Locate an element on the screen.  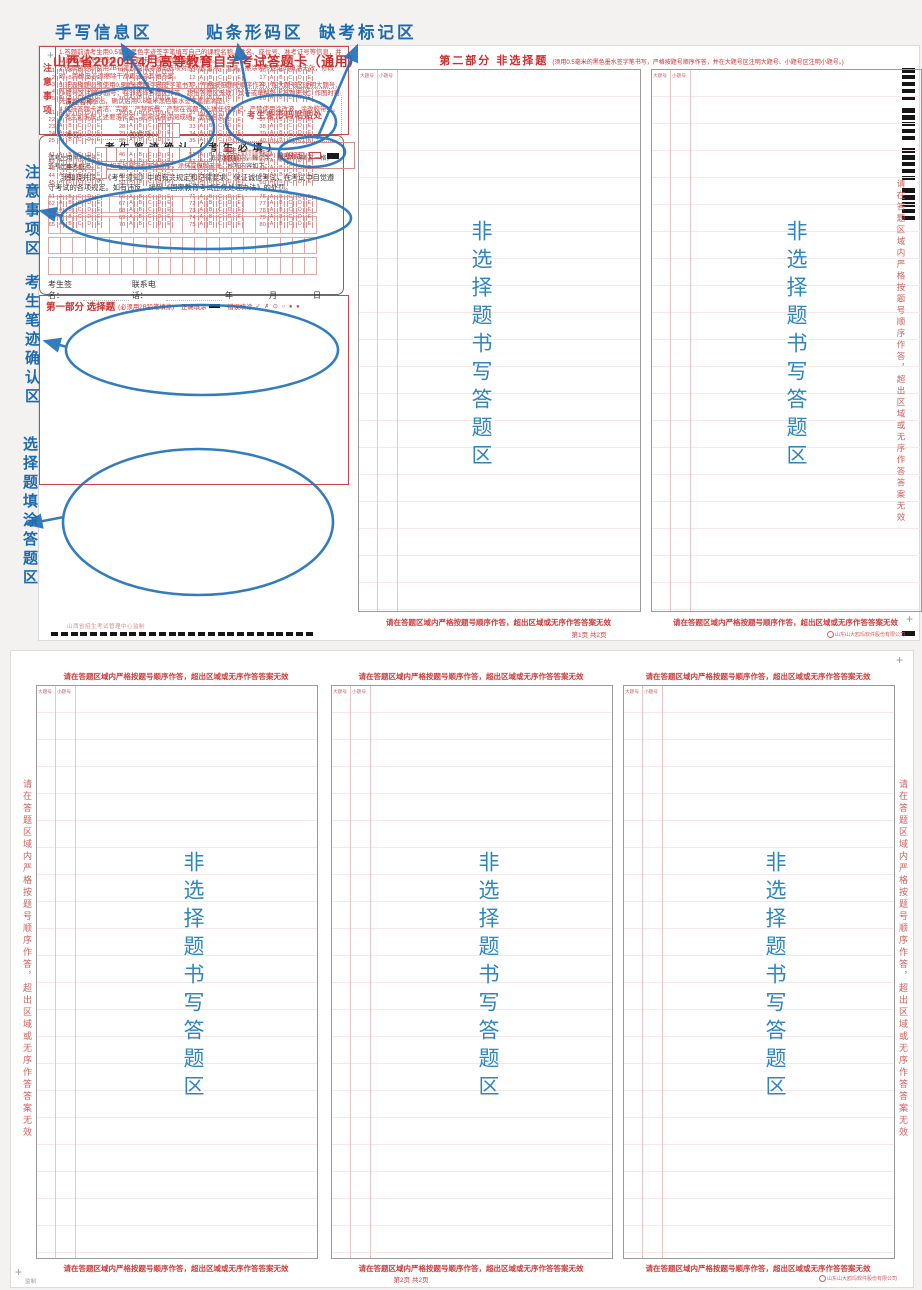
essay-answer-box-2: 大题号 小题号 非选择题书写答题区 is located at coordinates (786, 340).